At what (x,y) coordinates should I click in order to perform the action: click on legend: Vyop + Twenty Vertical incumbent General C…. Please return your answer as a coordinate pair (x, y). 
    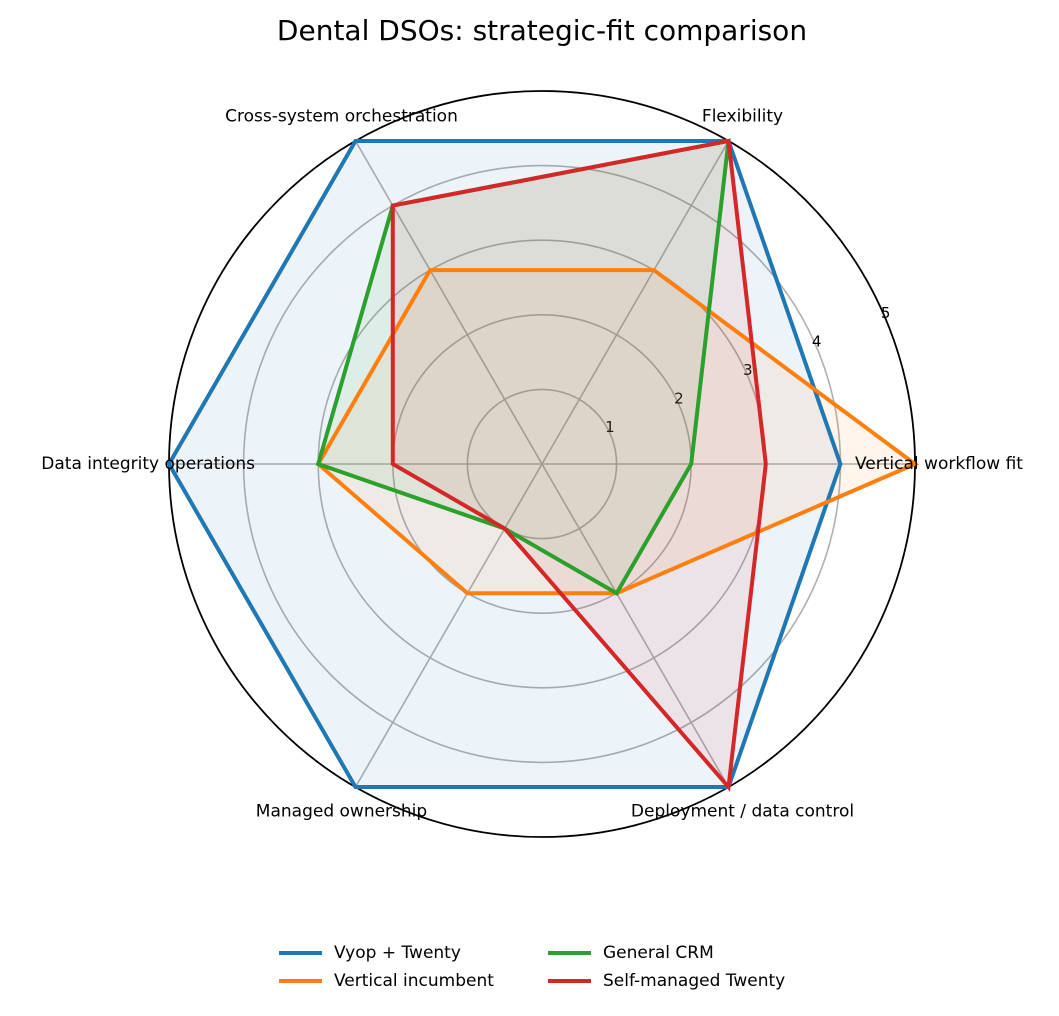
    Looking at the image, I should click on (532, 967).